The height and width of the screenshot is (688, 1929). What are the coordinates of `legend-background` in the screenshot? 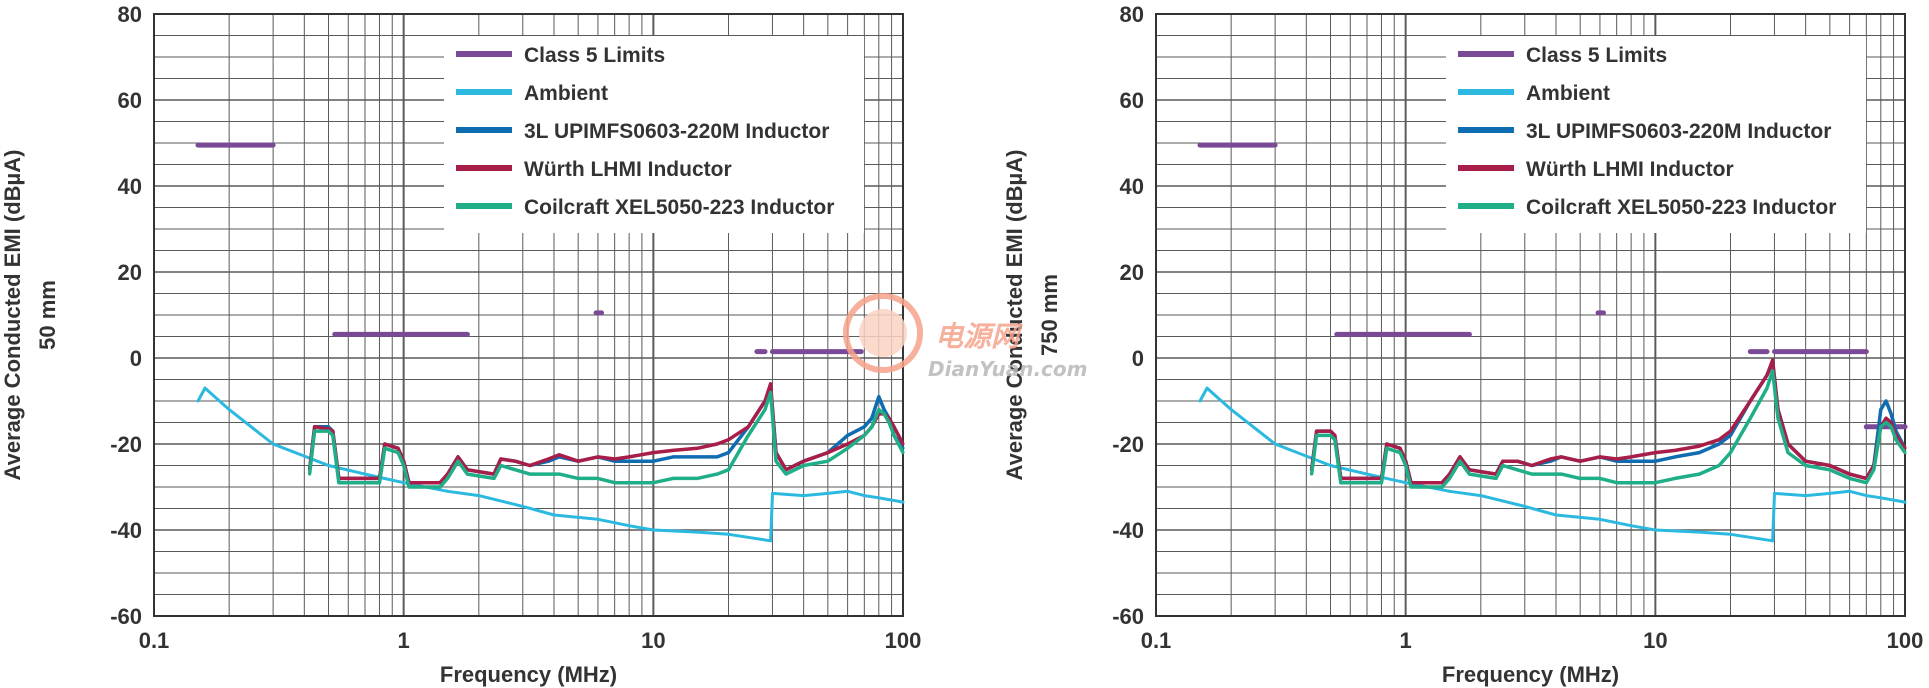 It's located at (1656, 134).